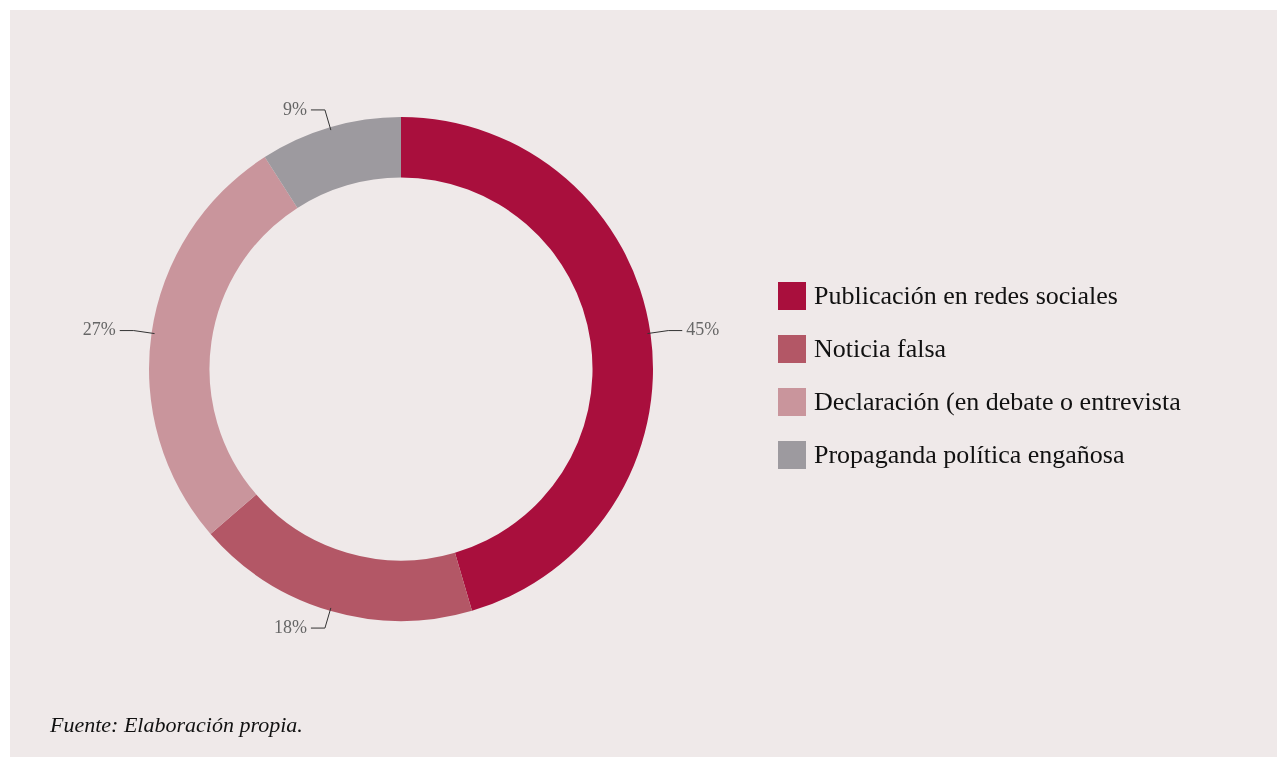  Describe the element at coordinates (176, 725) in the screenshot. I see `source-note: Fuente: Elaboración propia.` at that location.